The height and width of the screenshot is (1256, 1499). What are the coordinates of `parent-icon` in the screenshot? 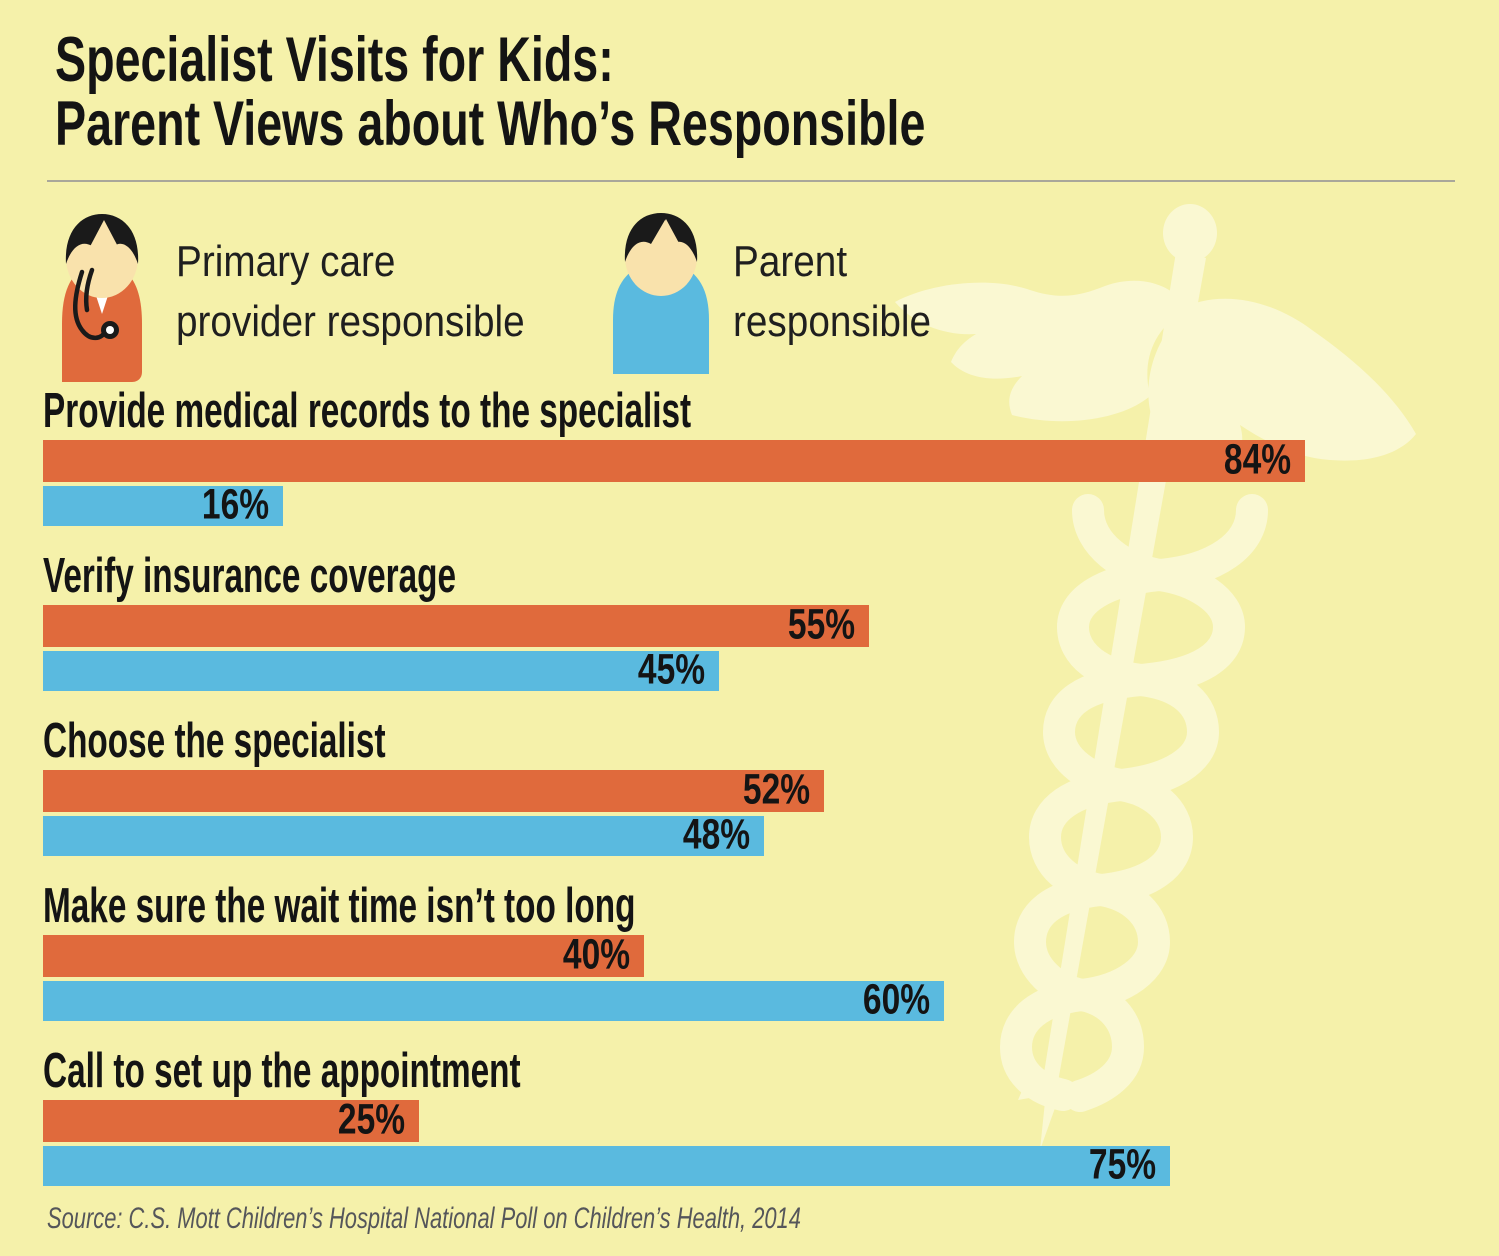 It's located at (661, 293).